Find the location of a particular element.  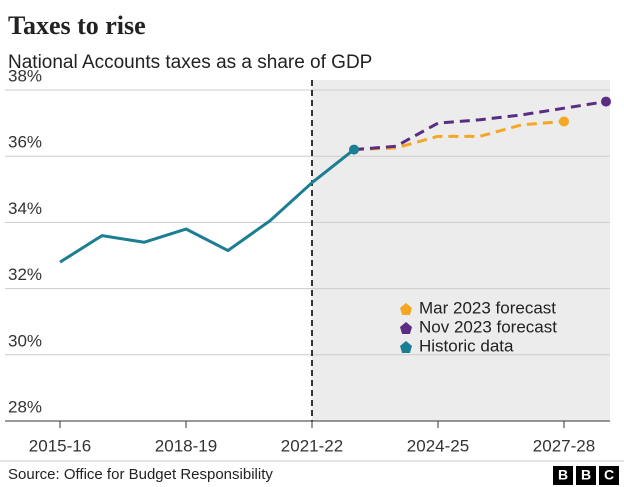

x-tick-label: 2027-28 is located at coordinates (564, 445).